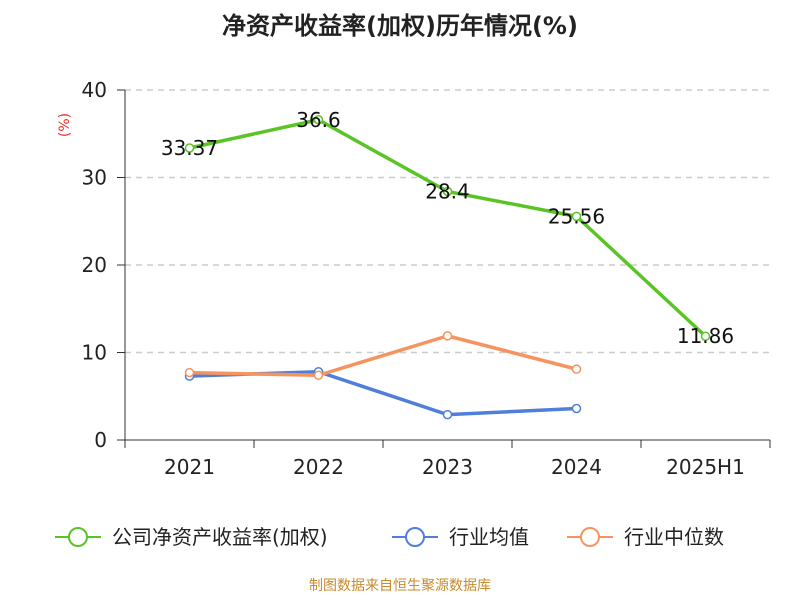 The image size is (800, 600). Describe the element at coordinates (576, 467) in the screenshot. I see `x-tick-label: 2024` at that location.